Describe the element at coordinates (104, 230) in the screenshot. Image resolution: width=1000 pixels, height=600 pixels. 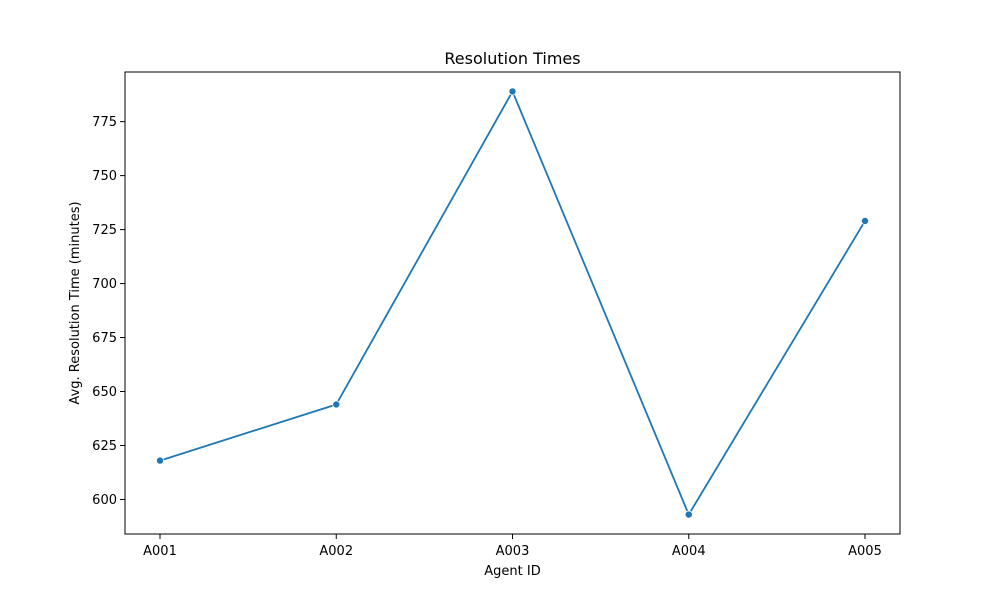
I see `y-tick-label: 725` at that location.